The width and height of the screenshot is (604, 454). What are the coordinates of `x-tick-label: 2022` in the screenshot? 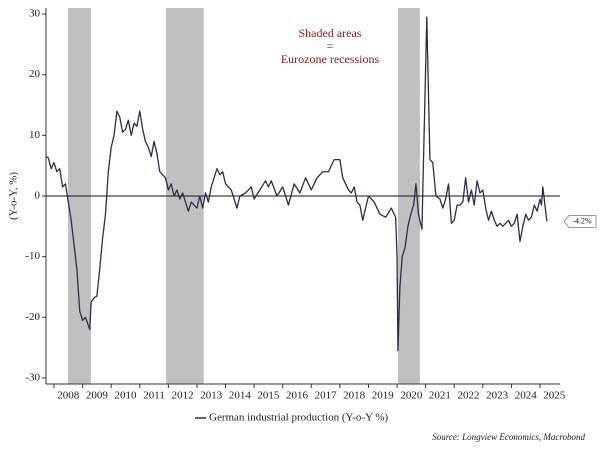 It's located at (469, 396).